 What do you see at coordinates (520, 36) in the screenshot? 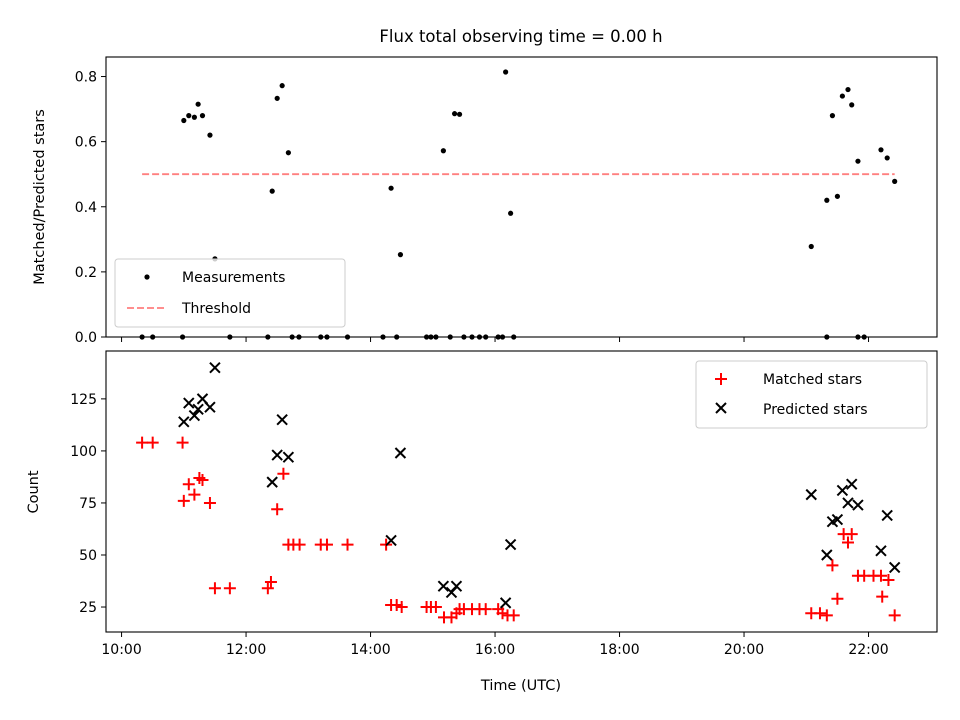
I see `chart-title: Flux total observing time = 0.00 h` at bounding box center [520, 36].